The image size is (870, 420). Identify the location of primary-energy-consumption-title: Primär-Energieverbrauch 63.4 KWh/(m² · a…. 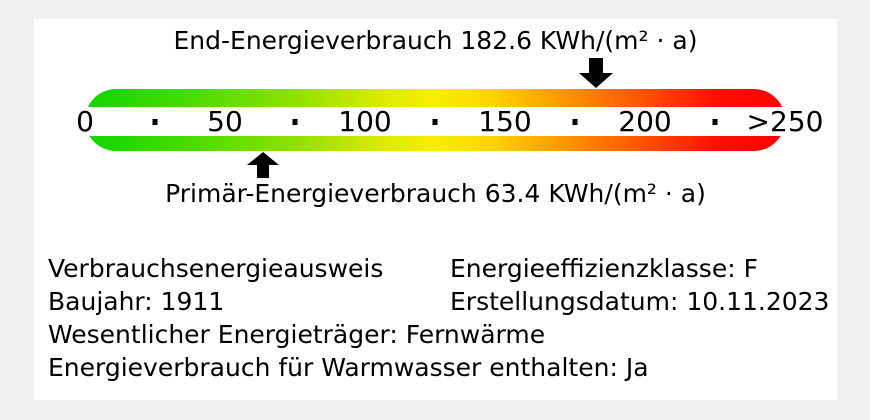
(435, 193).